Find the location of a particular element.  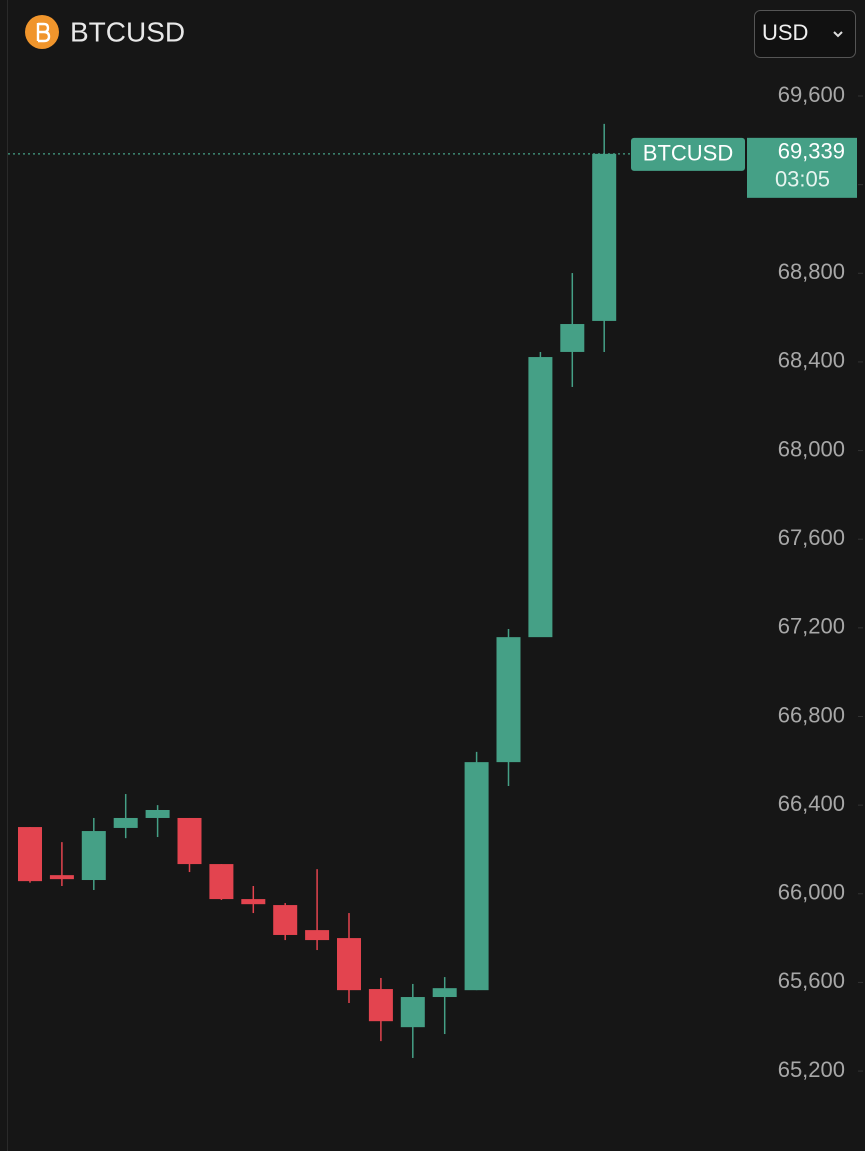

countdown: 03:05 is located at coordinates (802, 179).